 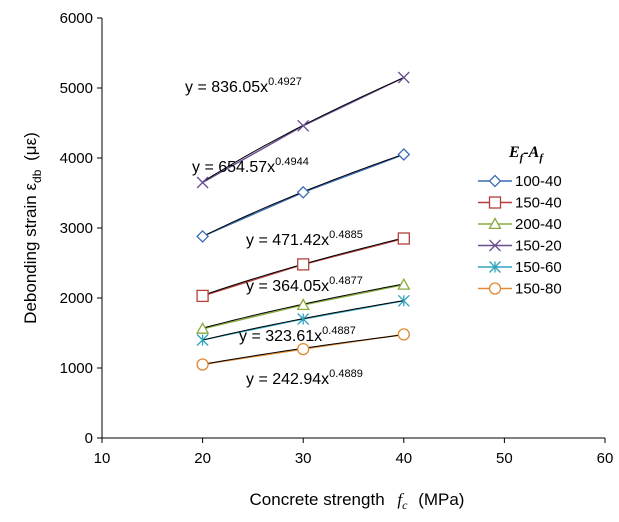 I want to click on legend-label: 150-60, so click(x=538, y=267).